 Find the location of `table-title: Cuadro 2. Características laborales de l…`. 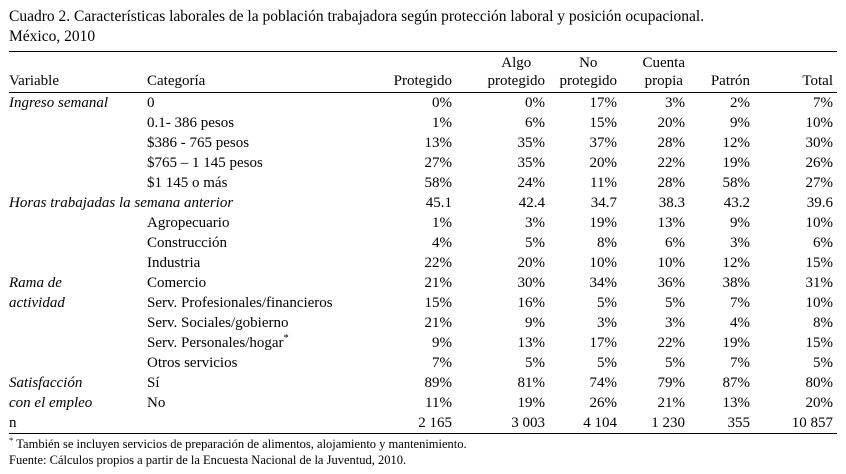

table-title: Cuadro 2. Características laborales de l… is located at coordinates (423, 27).